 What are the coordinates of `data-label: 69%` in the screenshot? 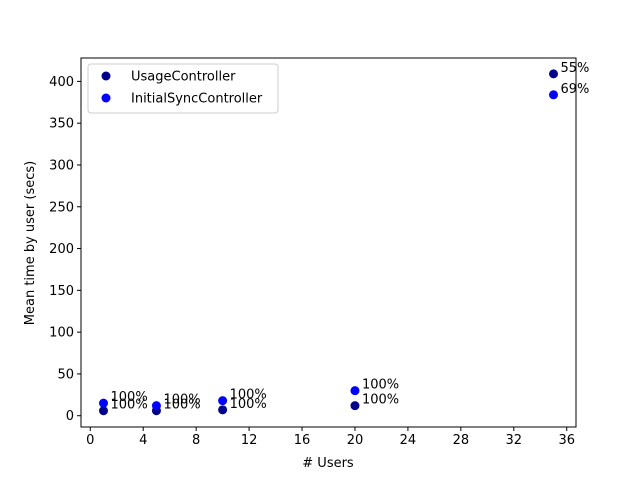 It's located at (575, 89).